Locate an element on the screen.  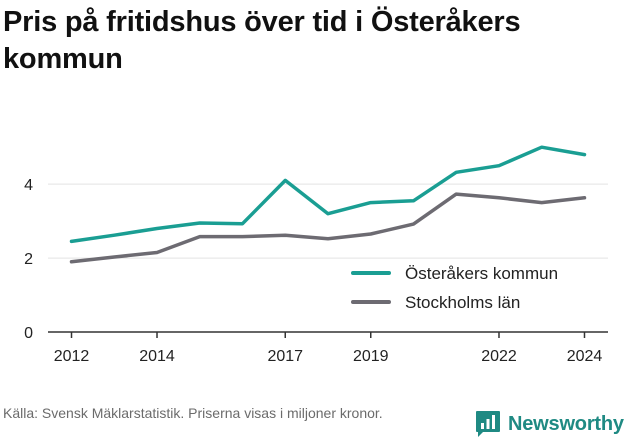
brand-name: Newsworthy is located at coordinates (566, 423).